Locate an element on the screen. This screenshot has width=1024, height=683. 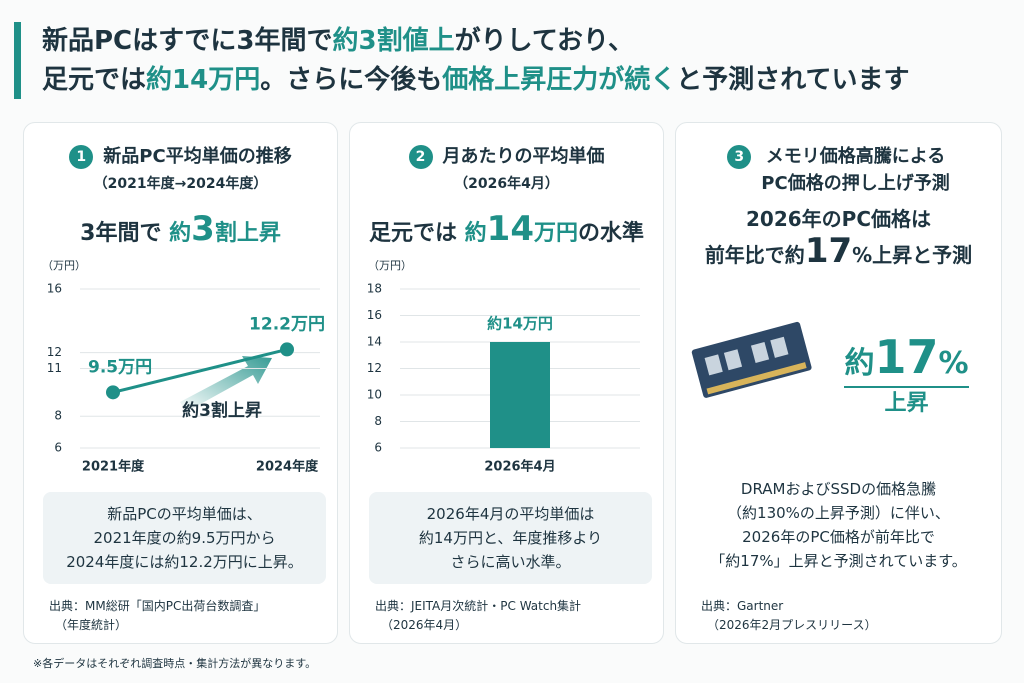
text-segment: 3 is located at coordinates (203, 229).